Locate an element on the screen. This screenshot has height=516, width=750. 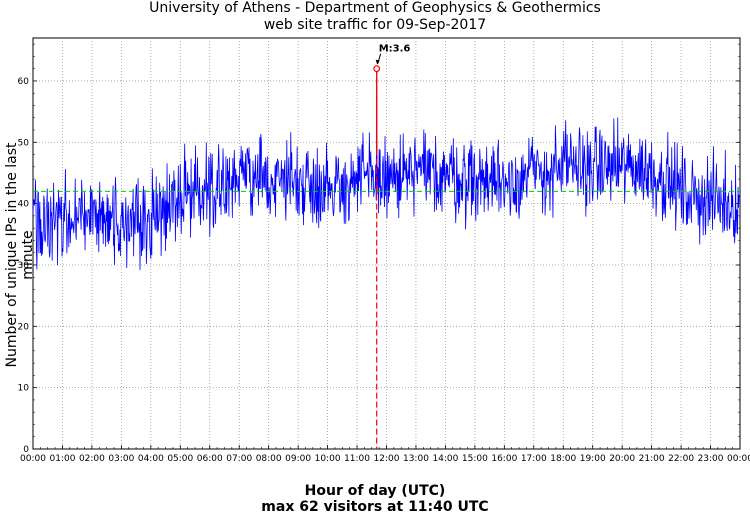
max-marker-point is located at coordinates (377, 69).